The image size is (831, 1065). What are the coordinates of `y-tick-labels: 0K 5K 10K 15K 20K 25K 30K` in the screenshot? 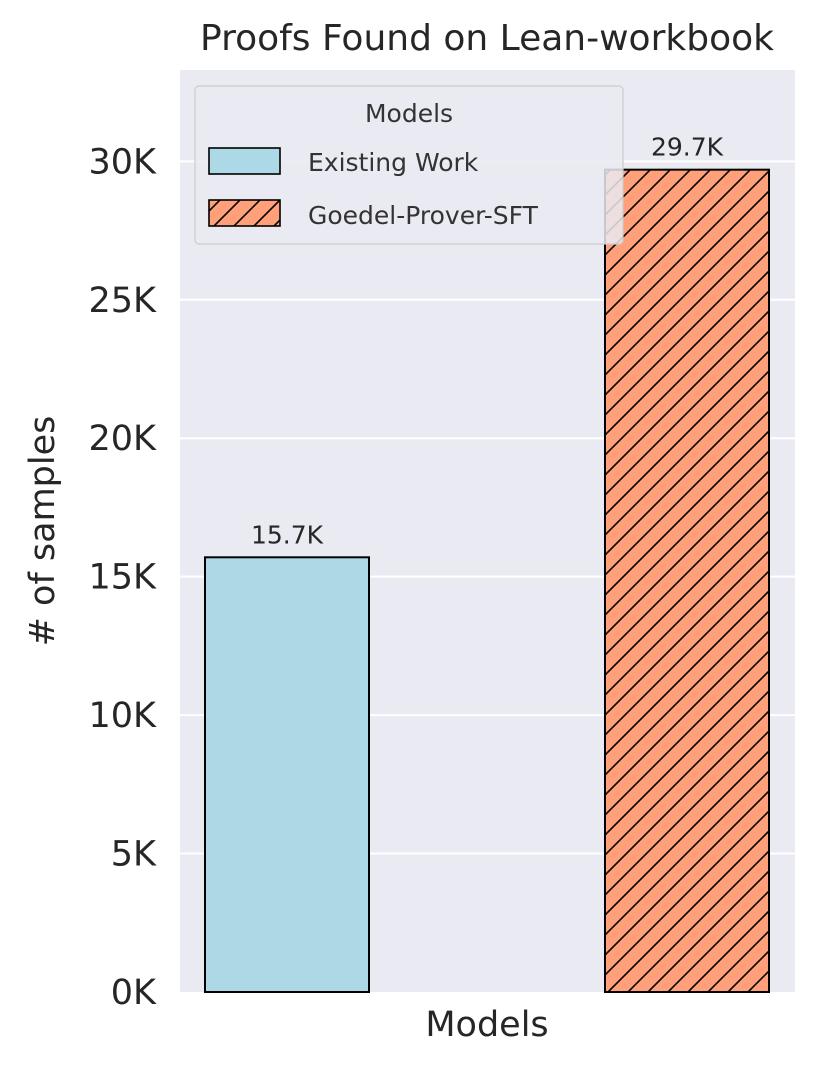 It's located at (123, 577).